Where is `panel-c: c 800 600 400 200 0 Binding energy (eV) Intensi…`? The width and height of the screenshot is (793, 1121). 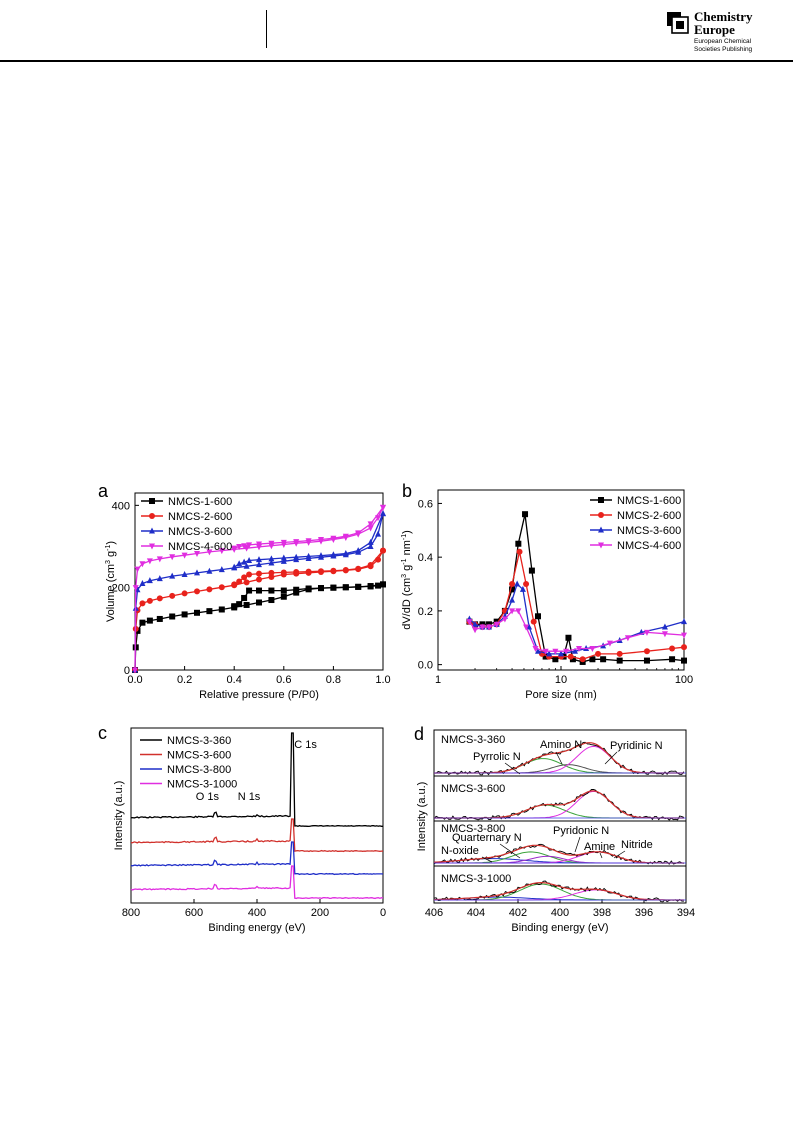 panel-c: c 800 600 400 200 0 Binding energy (eV) Intensi… is located at coordinates (242, 828).